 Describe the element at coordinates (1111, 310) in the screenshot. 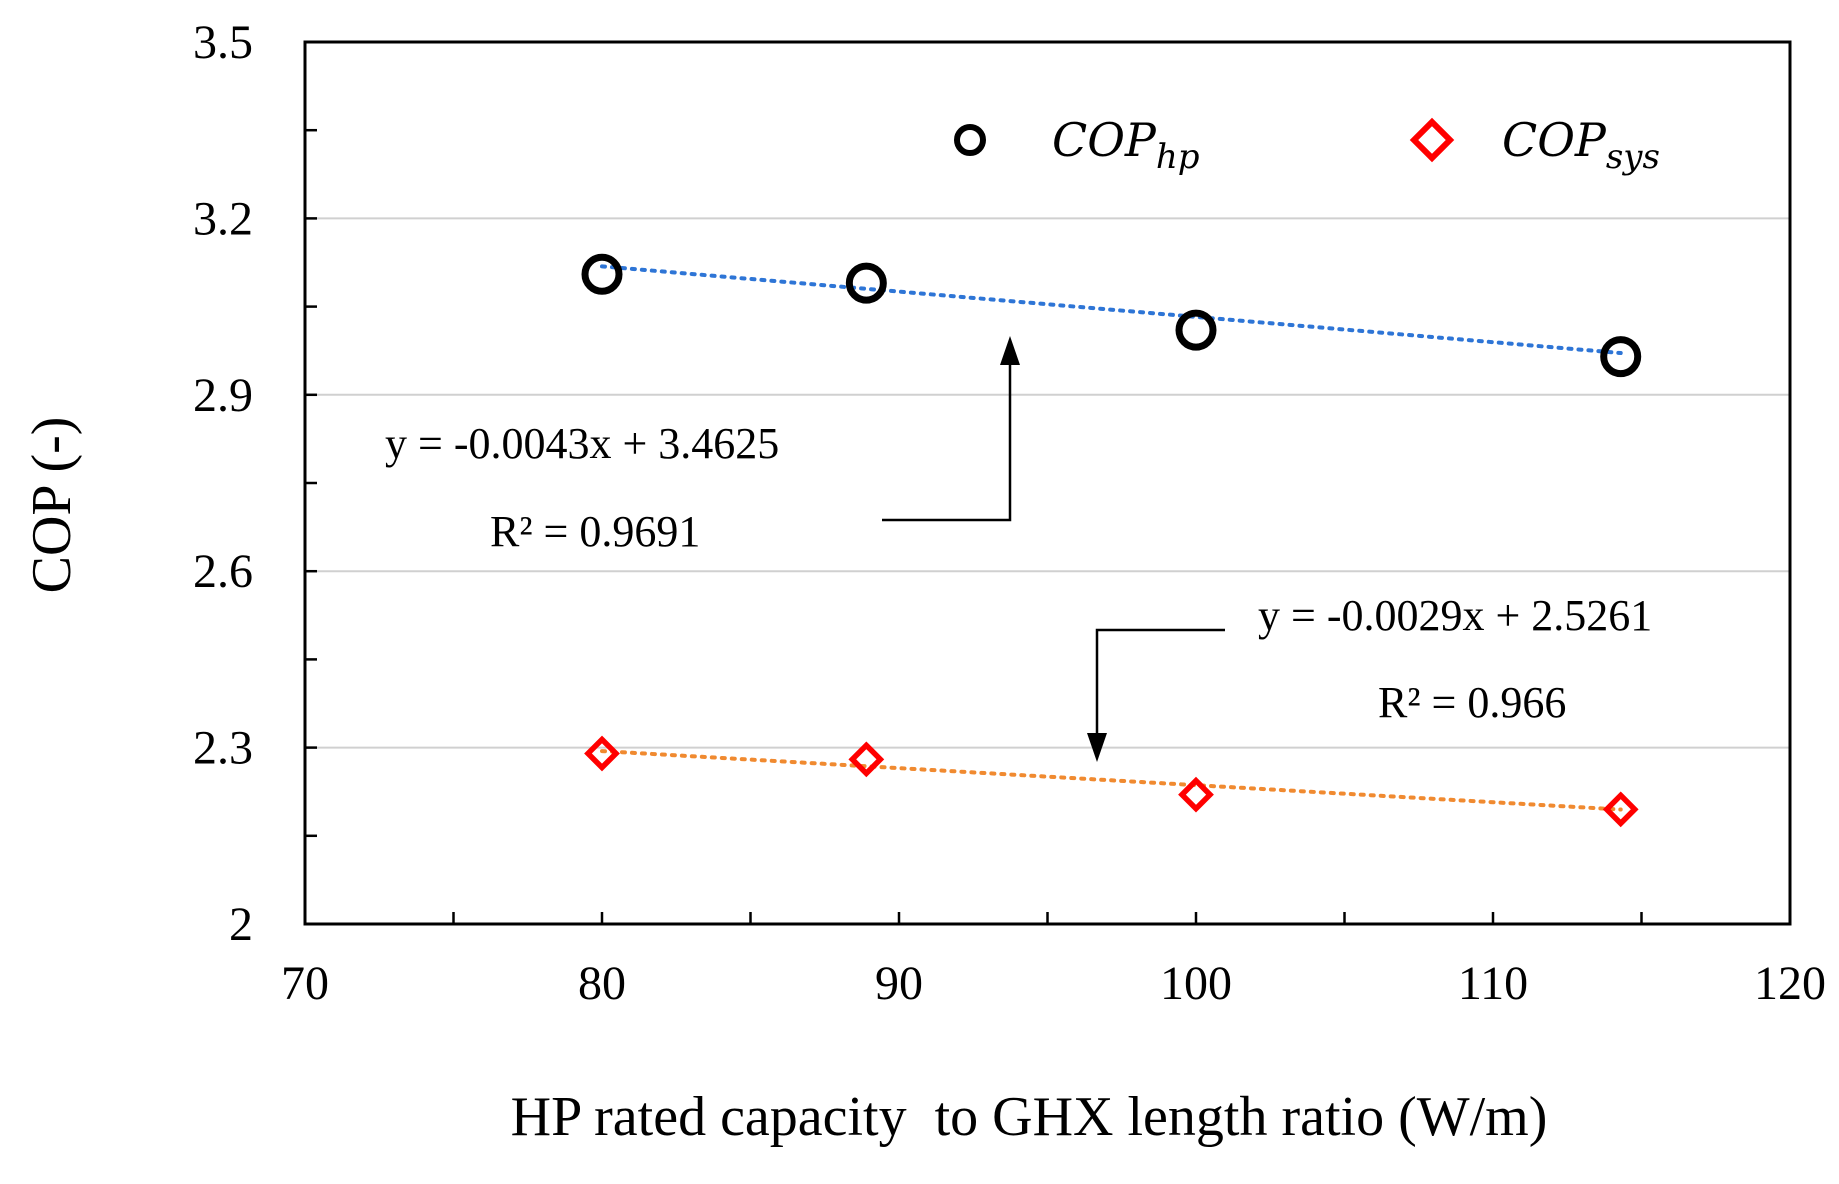

I see `trendline-COP_hp` at that location.